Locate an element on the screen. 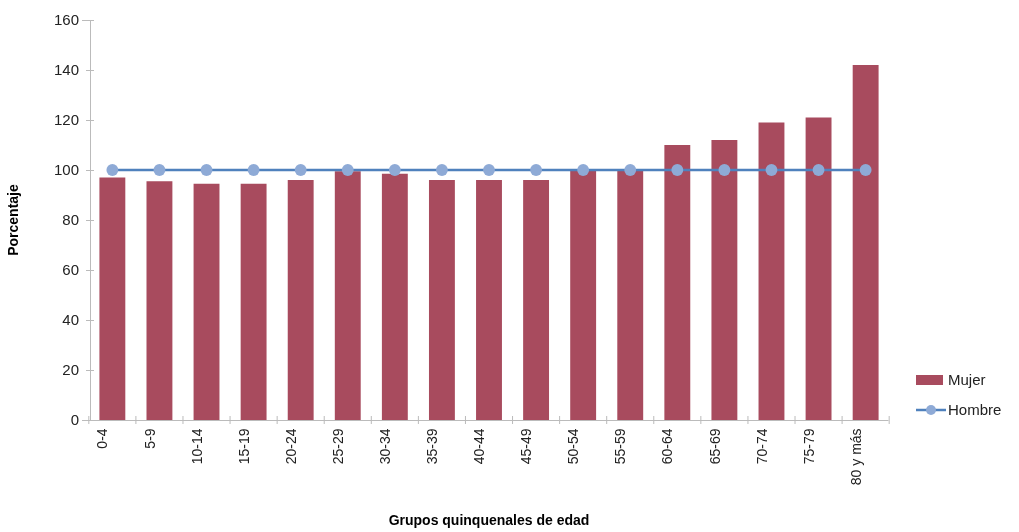  y-tick-label: 120 is located at coordinates (66, 120).